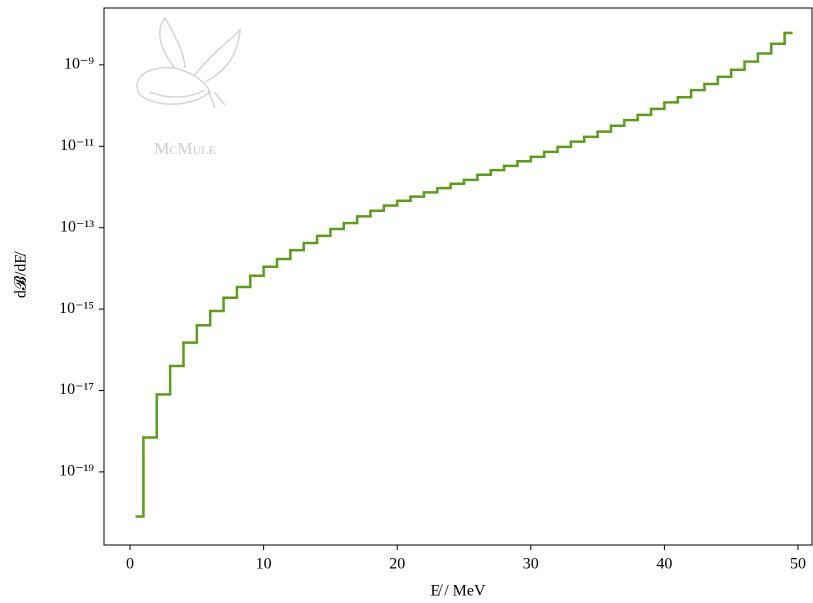 The image size is (813, 603). Describe the element at coordinates (76, 389) in the screenshot. I see `y-tick-label: 10⁻¹⁷` at that location.